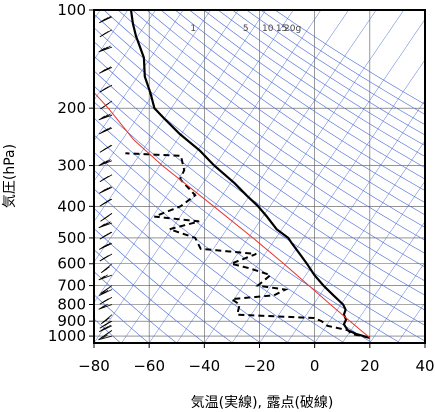 The width and height of the screenshot is (435, 412). Describe the element at coordinates (67, 336) in the screenshot. I see `y-tick-label: 1000` at that location.